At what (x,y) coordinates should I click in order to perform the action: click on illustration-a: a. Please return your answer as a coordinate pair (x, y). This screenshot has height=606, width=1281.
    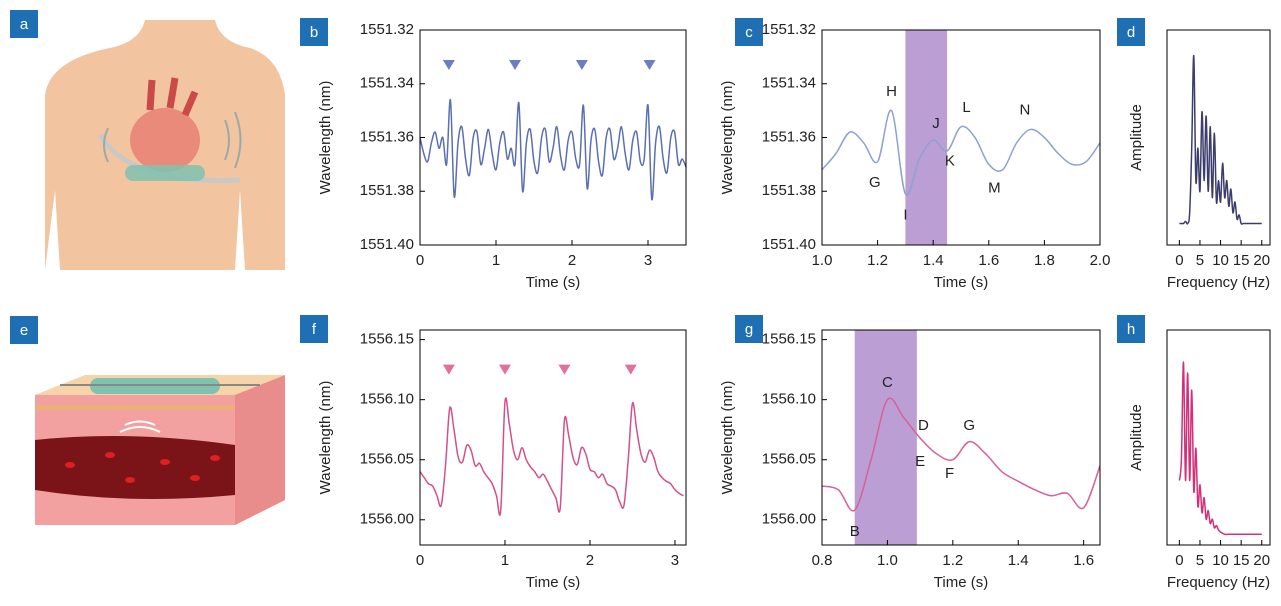
    Looking at the image, I should click on (147, 140).